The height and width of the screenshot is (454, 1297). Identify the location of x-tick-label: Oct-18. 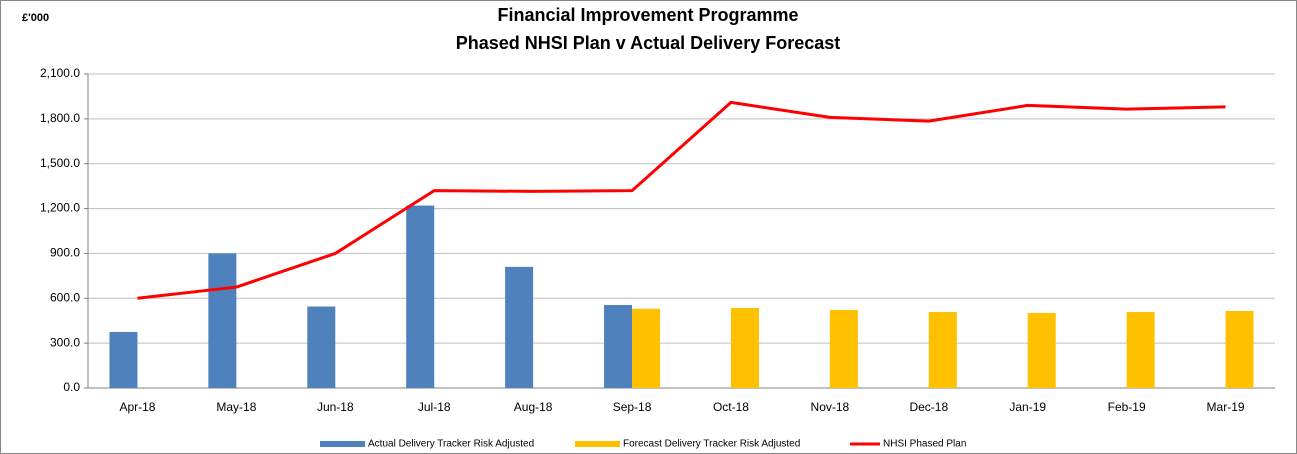
(731, 407).